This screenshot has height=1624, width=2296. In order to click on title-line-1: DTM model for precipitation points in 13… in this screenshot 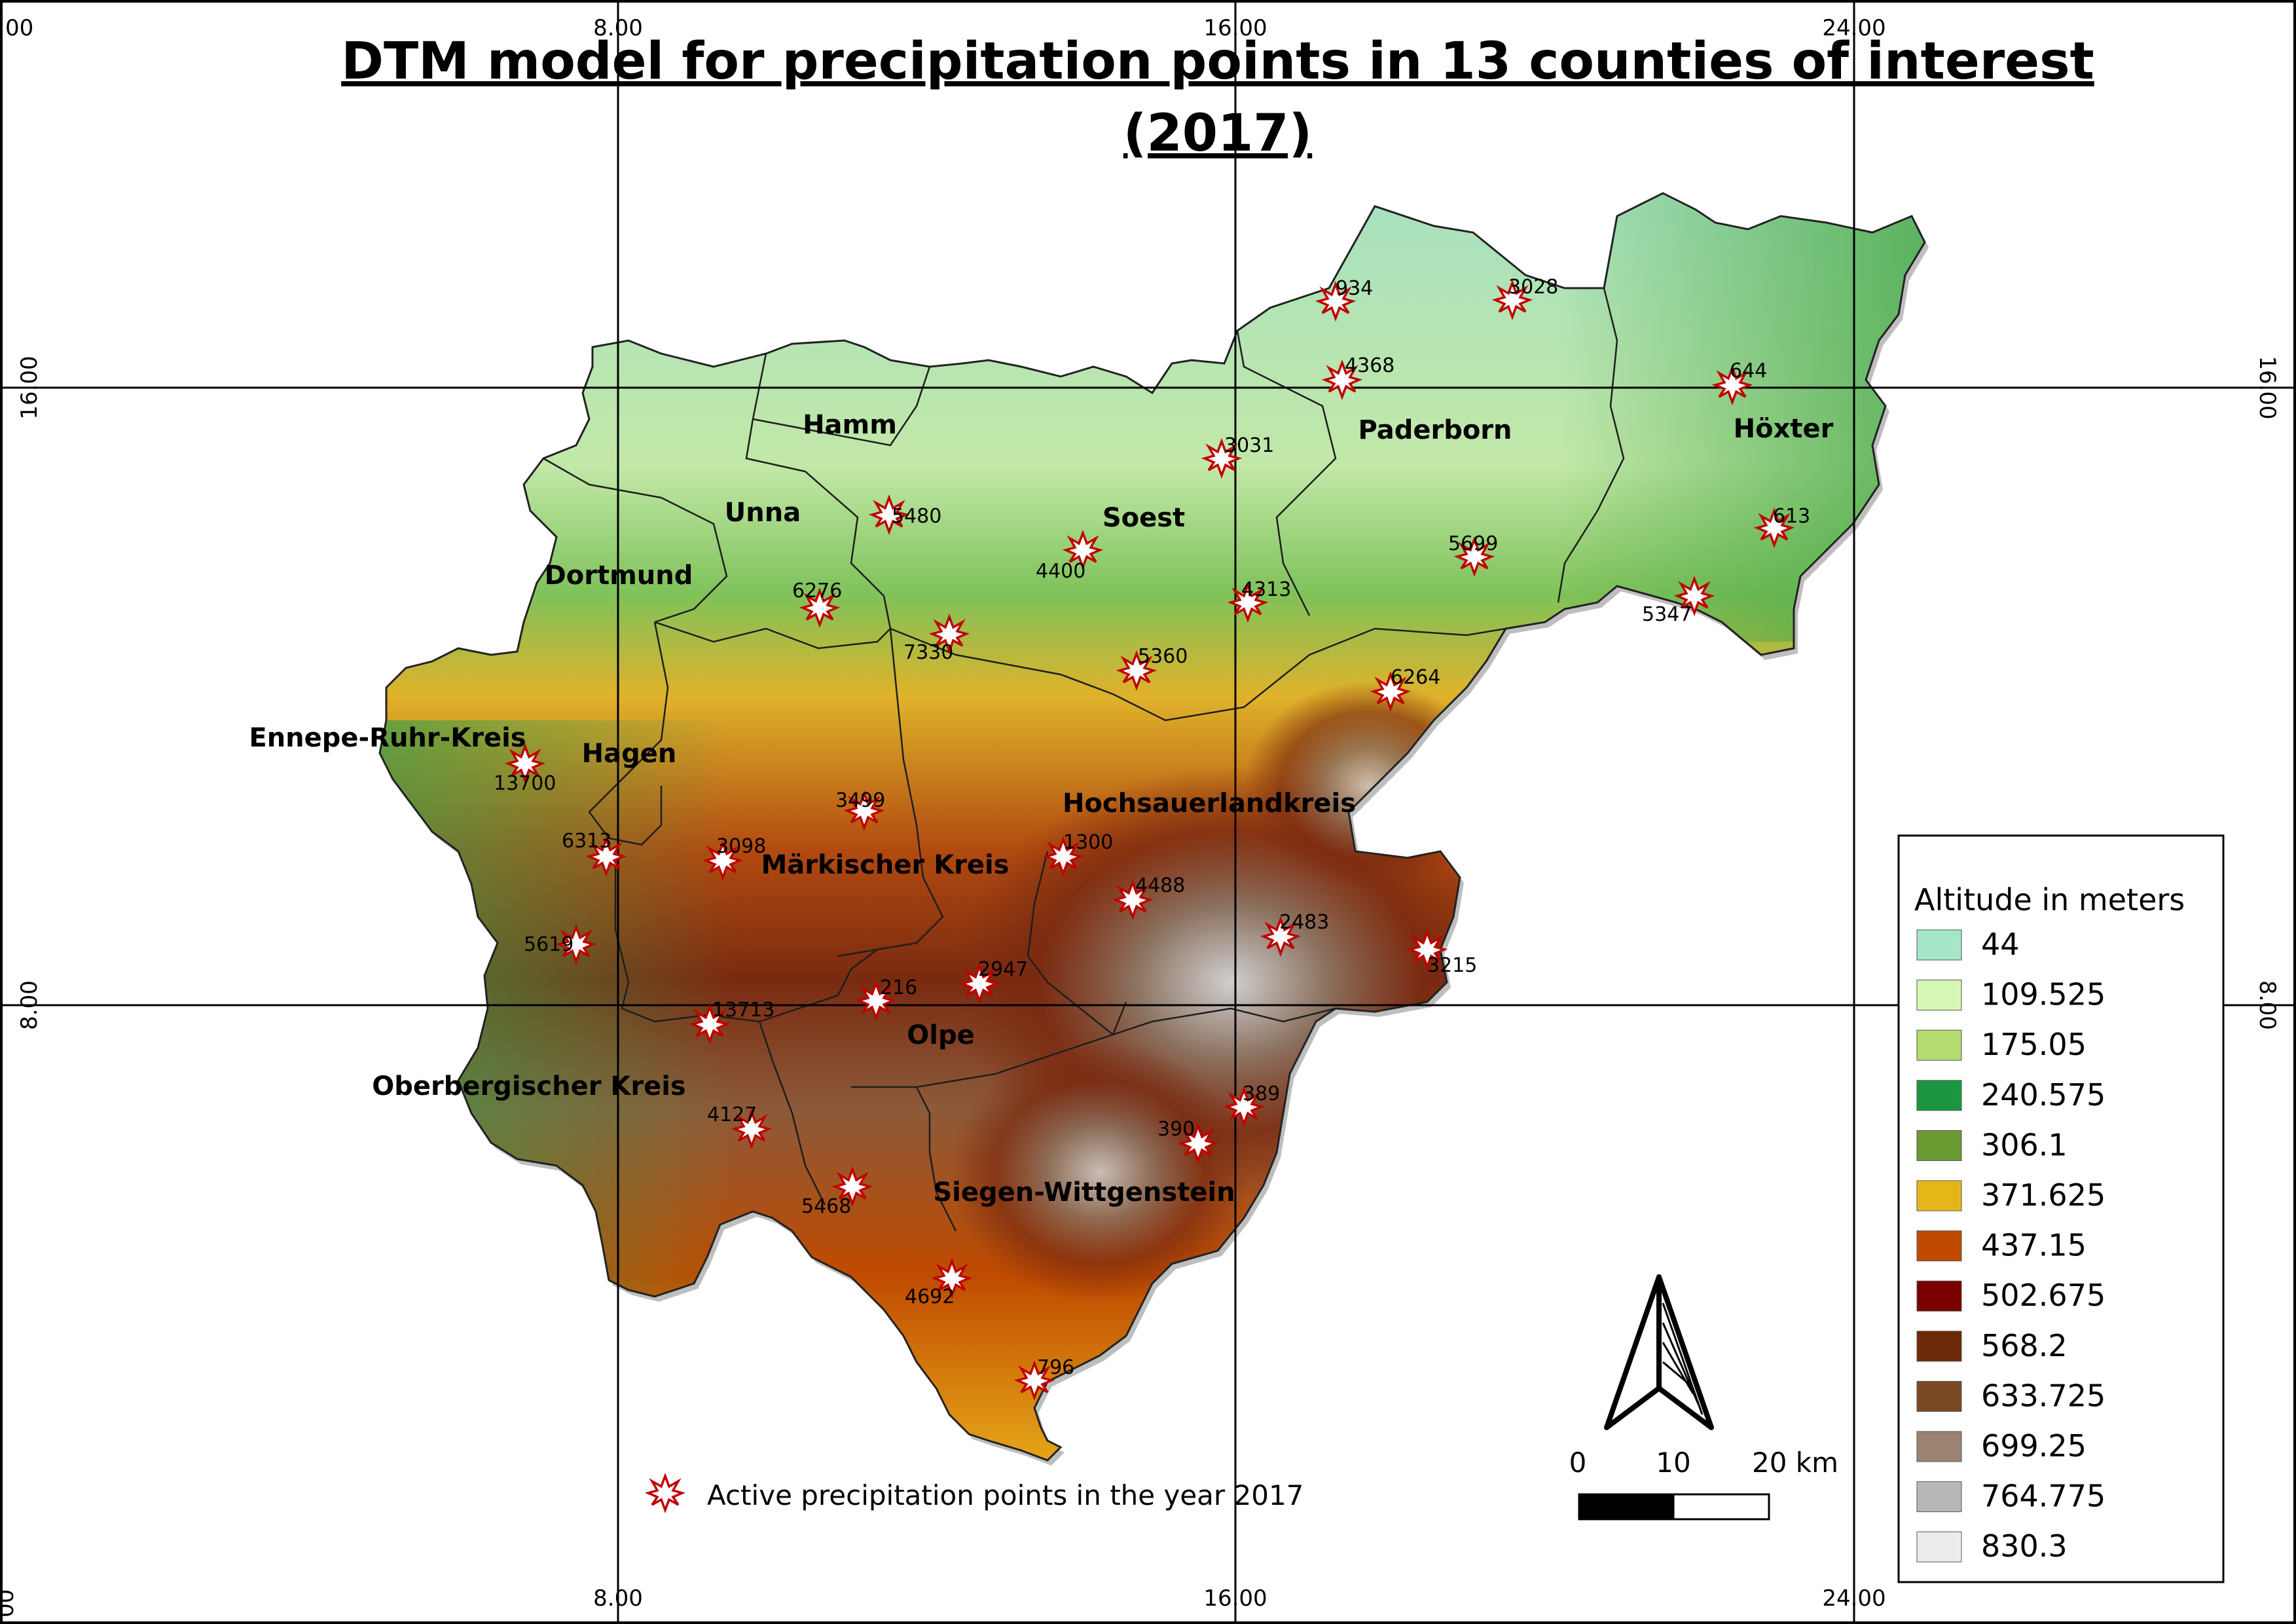, I will do `click(1217, 61)`.